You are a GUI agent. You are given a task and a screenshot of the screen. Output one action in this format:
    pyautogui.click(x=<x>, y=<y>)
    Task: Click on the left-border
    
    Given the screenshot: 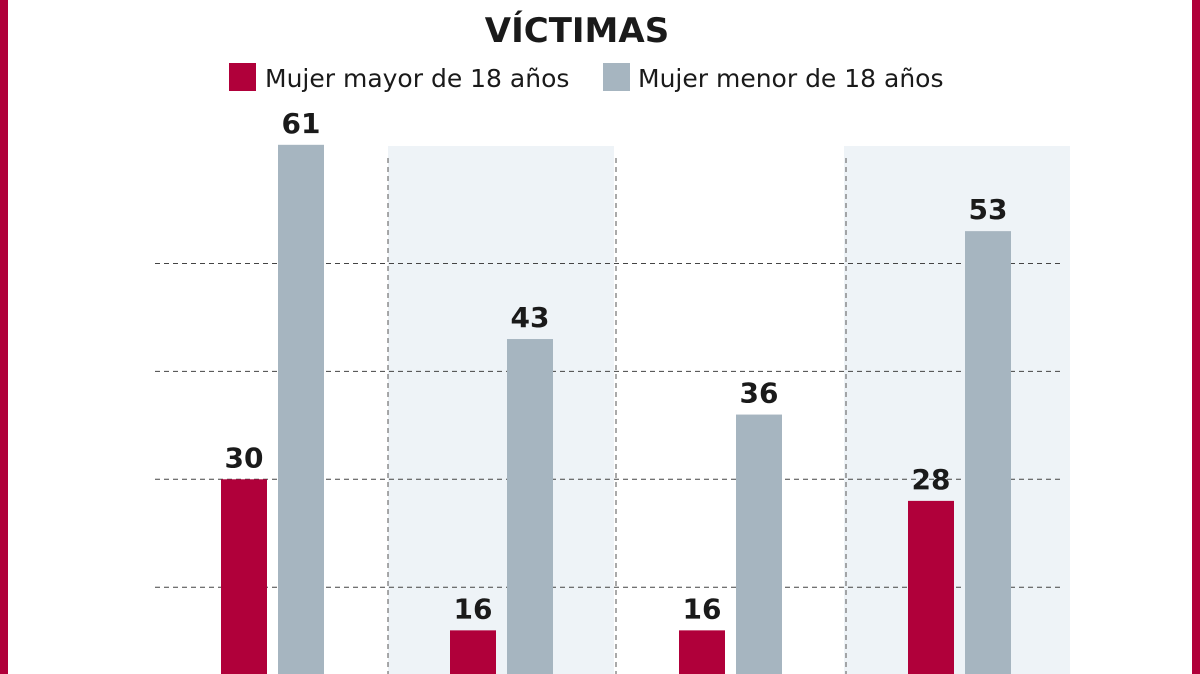 What is the action you would take?
    pyautogui.click(x=4, y=337)
    